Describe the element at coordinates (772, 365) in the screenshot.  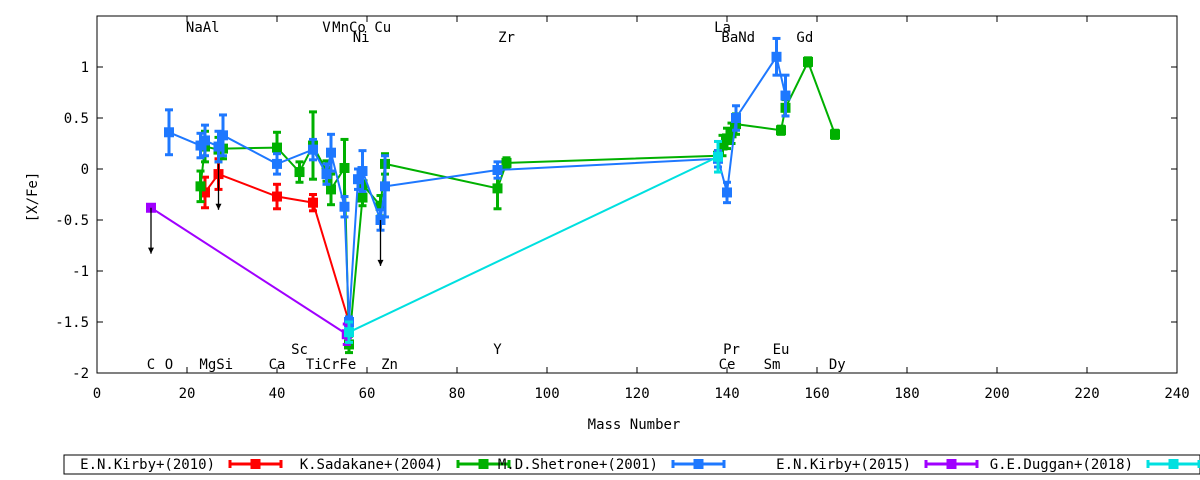
I see `element-label-bottom: Sm` at that location.